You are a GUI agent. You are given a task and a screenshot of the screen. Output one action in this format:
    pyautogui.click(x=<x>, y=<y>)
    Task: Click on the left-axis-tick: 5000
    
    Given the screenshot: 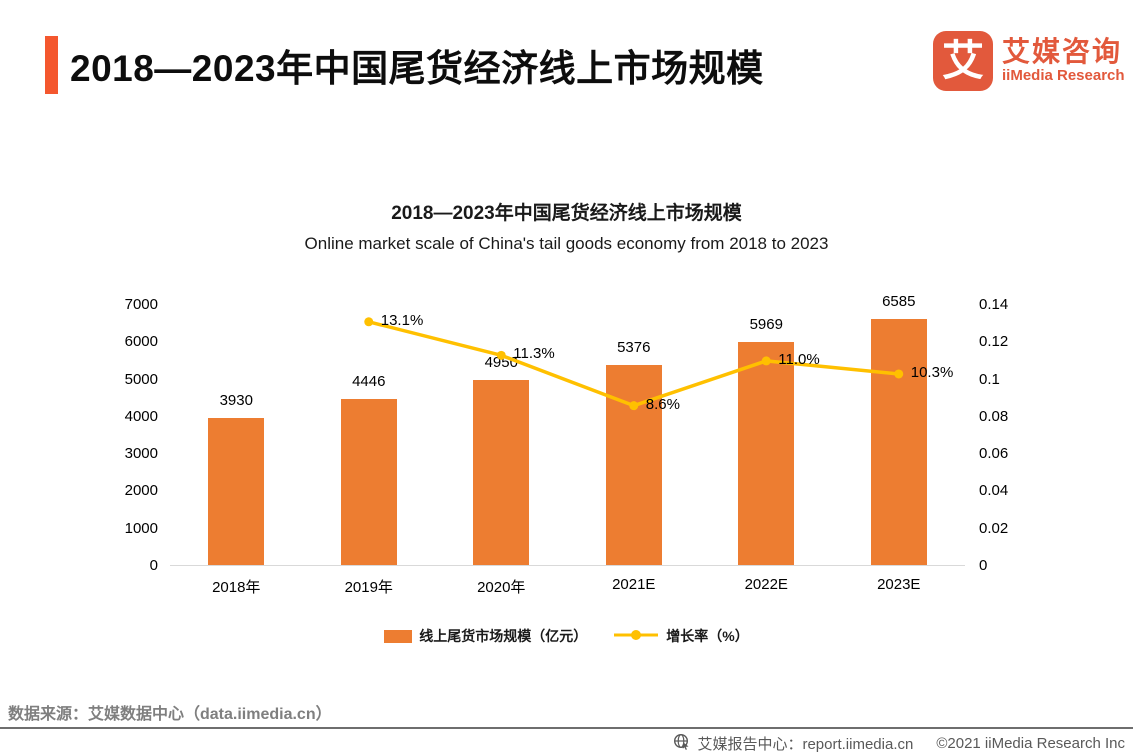 What is the action you would take?
    pyautogui.click(x=141, y=379)
    